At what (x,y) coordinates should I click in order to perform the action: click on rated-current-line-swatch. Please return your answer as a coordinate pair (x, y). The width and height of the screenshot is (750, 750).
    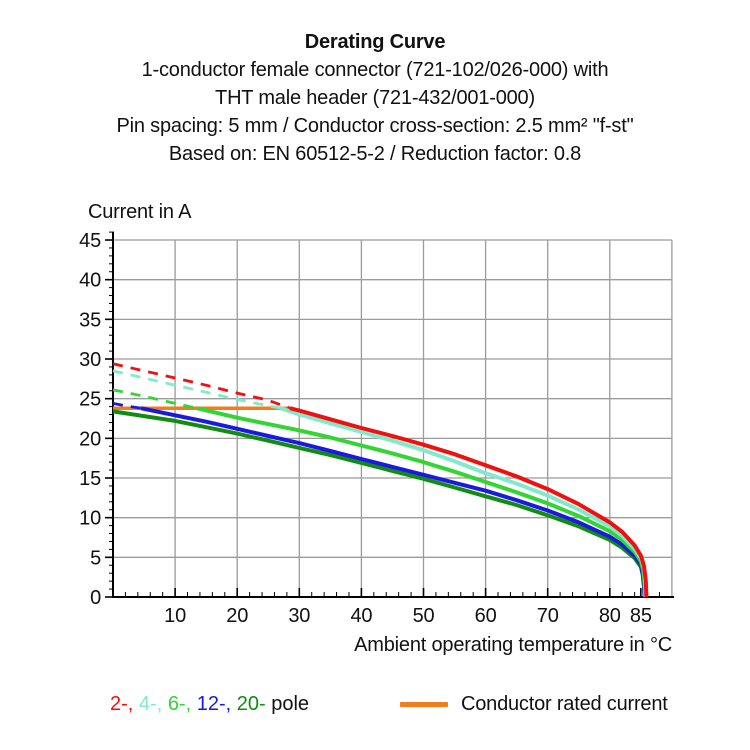
    Looking at the image, I should click on (424, 704).